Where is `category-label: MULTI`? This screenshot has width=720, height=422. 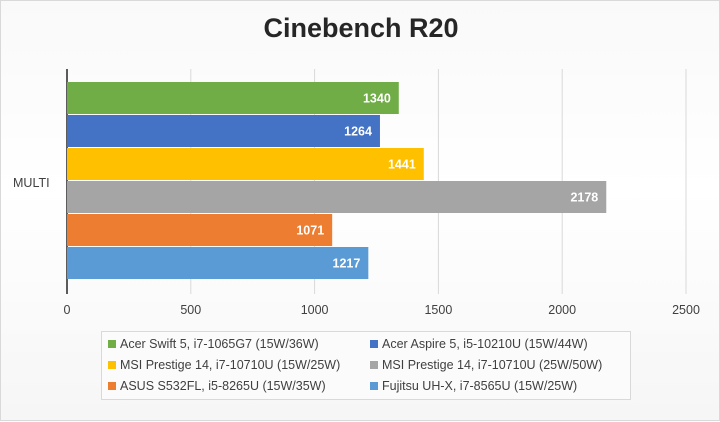 category-label: MULTI is located at coordinates (31, 183).